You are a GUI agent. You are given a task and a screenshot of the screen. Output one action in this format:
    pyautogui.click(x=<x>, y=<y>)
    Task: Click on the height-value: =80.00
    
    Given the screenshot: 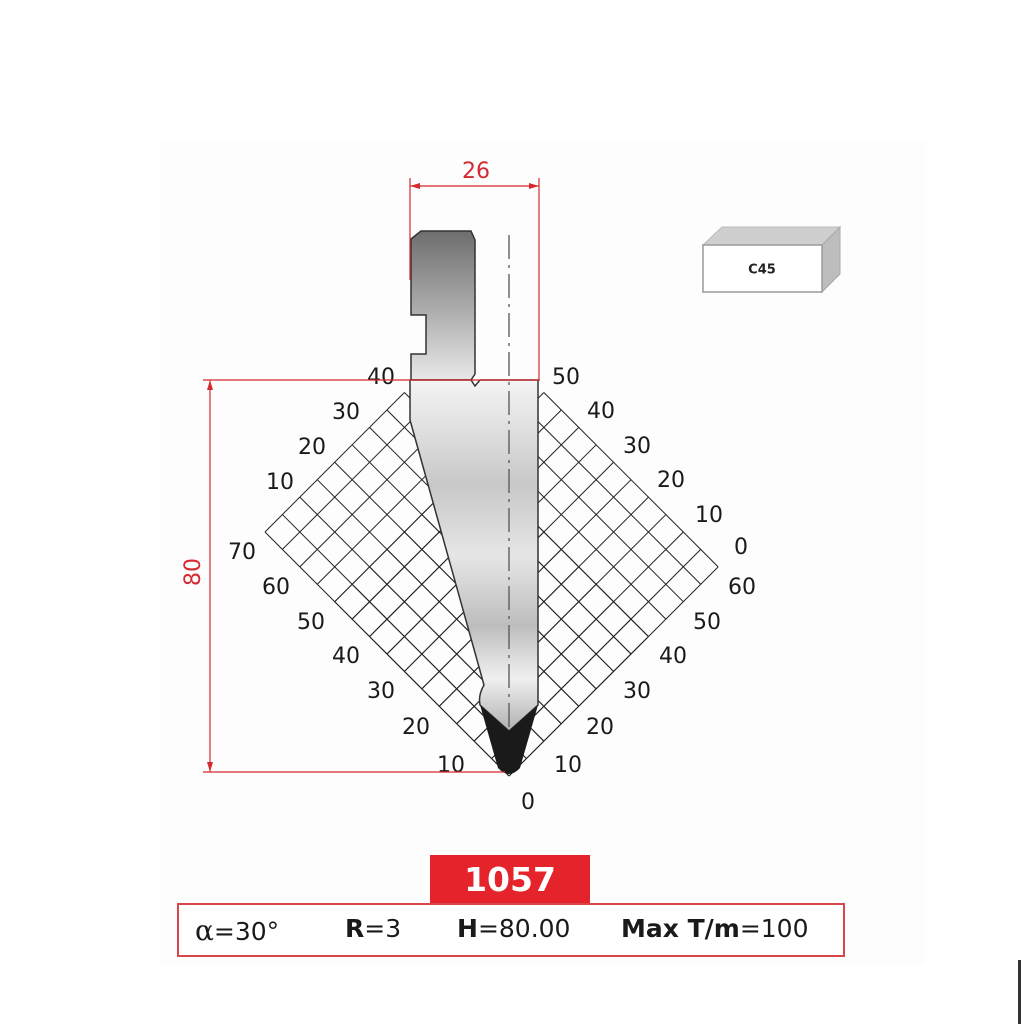 What is the action you would take?
    pyautogui.click(x=524, y=928)
    